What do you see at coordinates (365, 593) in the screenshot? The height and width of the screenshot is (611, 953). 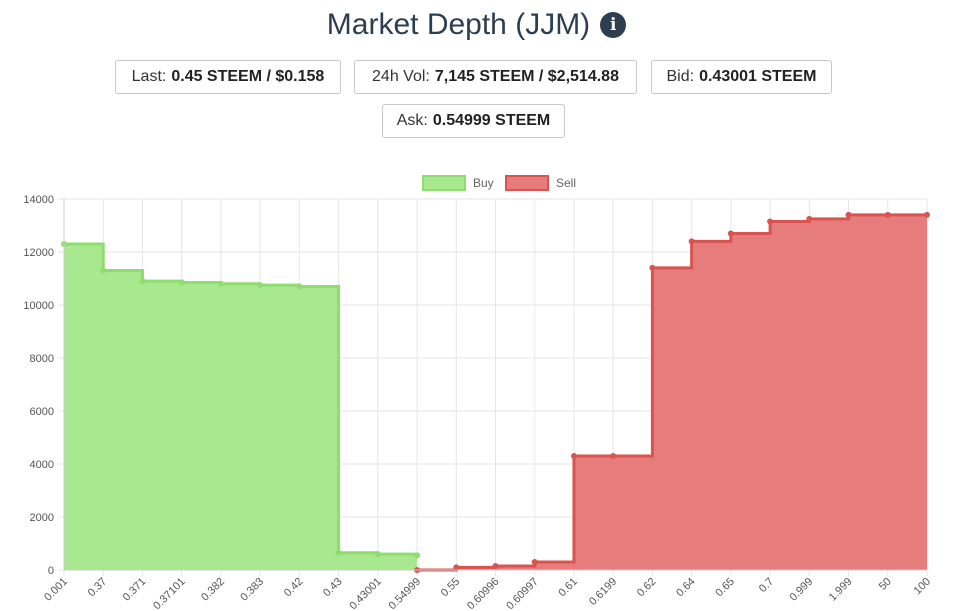 I see `x-tick-label: 0.43001` at bounding box center [365, 593].